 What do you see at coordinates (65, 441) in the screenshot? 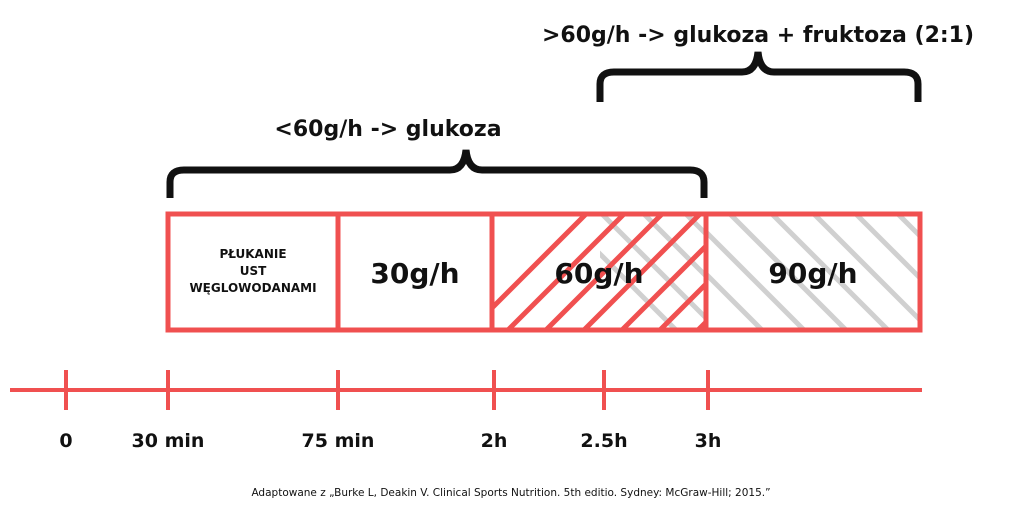
I see `timeline-label: 0` at bounding box center [65, 441].